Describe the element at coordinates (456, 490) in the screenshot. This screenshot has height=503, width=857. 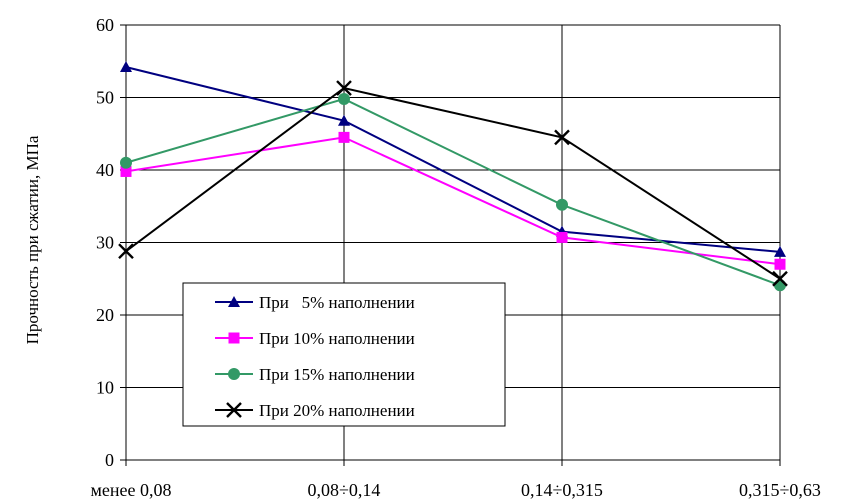
I see `x-tick-labels: менее 0,08 0,08÷0,14 0,14÷0,315 0,315÷0,63` at that location.